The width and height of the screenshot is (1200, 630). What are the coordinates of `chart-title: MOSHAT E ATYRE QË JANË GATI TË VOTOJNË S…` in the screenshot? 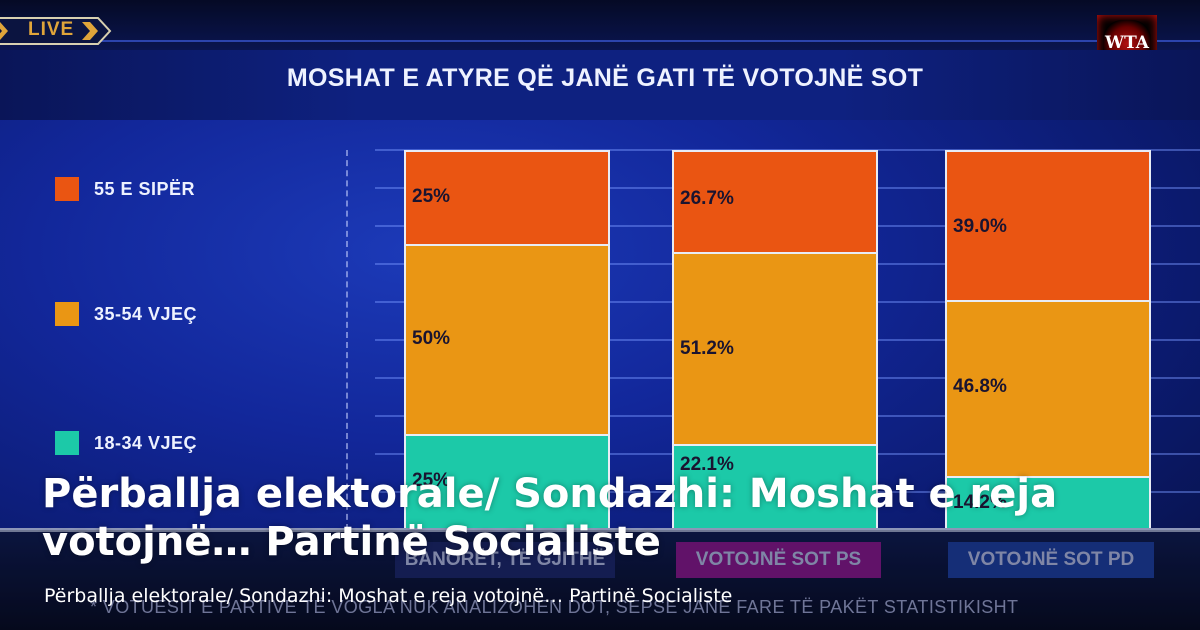 It's located at (605, 78).